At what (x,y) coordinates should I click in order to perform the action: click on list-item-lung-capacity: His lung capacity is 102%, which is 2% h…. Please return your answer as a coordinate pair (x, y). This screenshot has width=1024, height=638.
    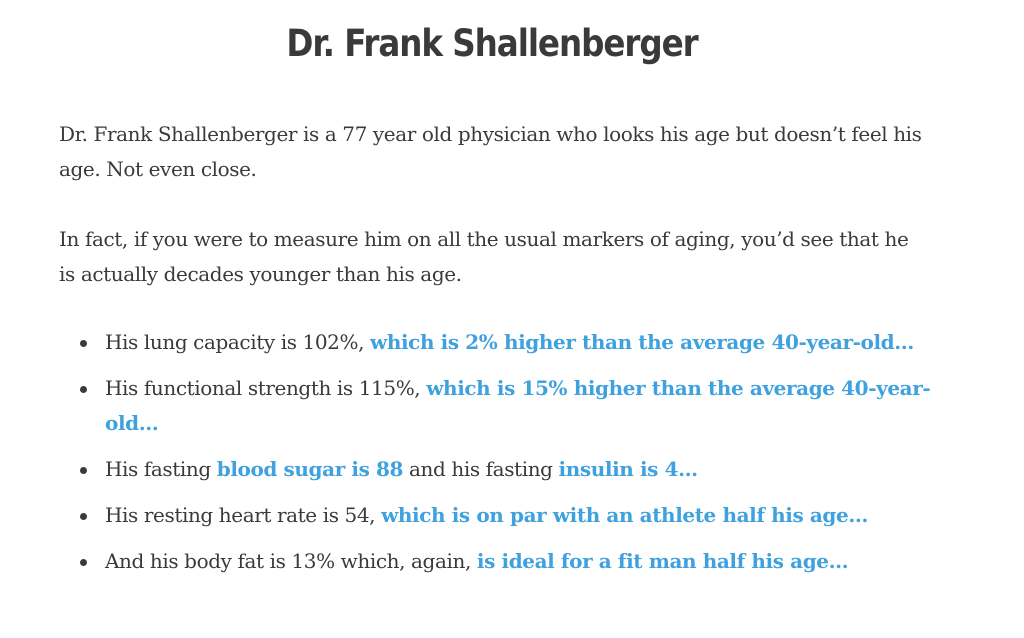
    Looking at the image, I should click on (535, 342).